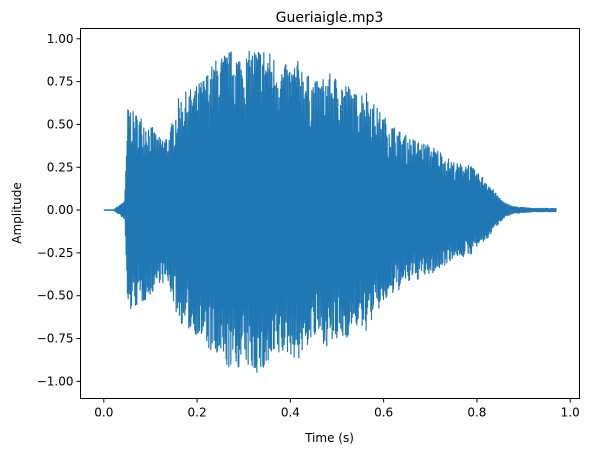 The width and height of the screenshot is (590, 453). What do you see at coordinates (290, 413) in the screenshot?
I see `x-tick-label: 0.4` at bounding box center [290, 413].